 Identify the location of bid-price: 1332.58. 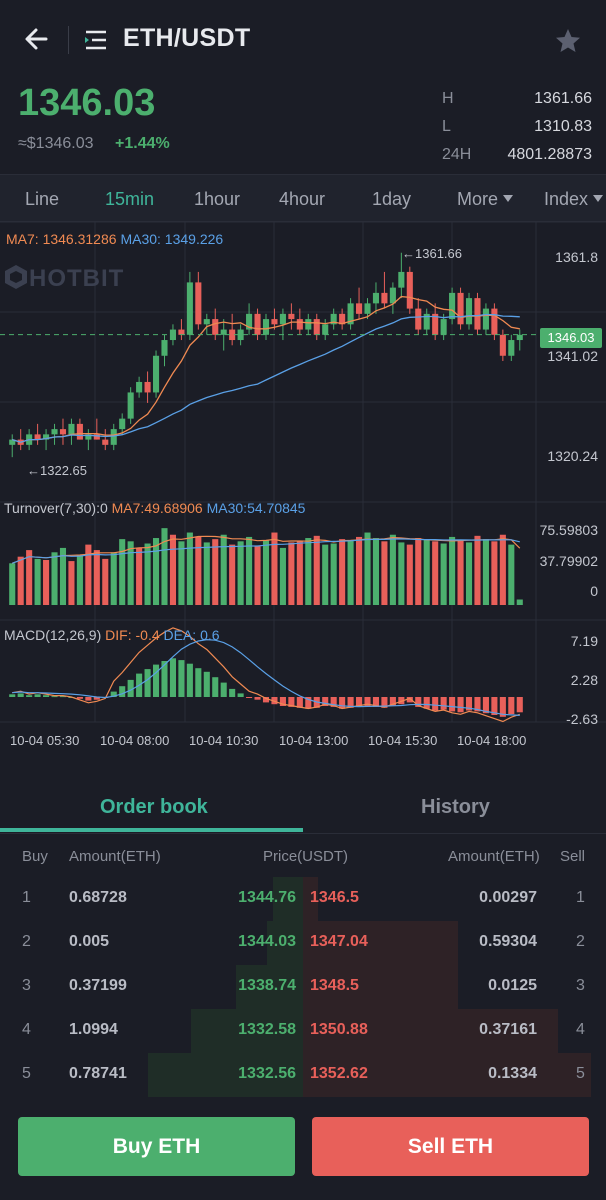
(267, 1029).